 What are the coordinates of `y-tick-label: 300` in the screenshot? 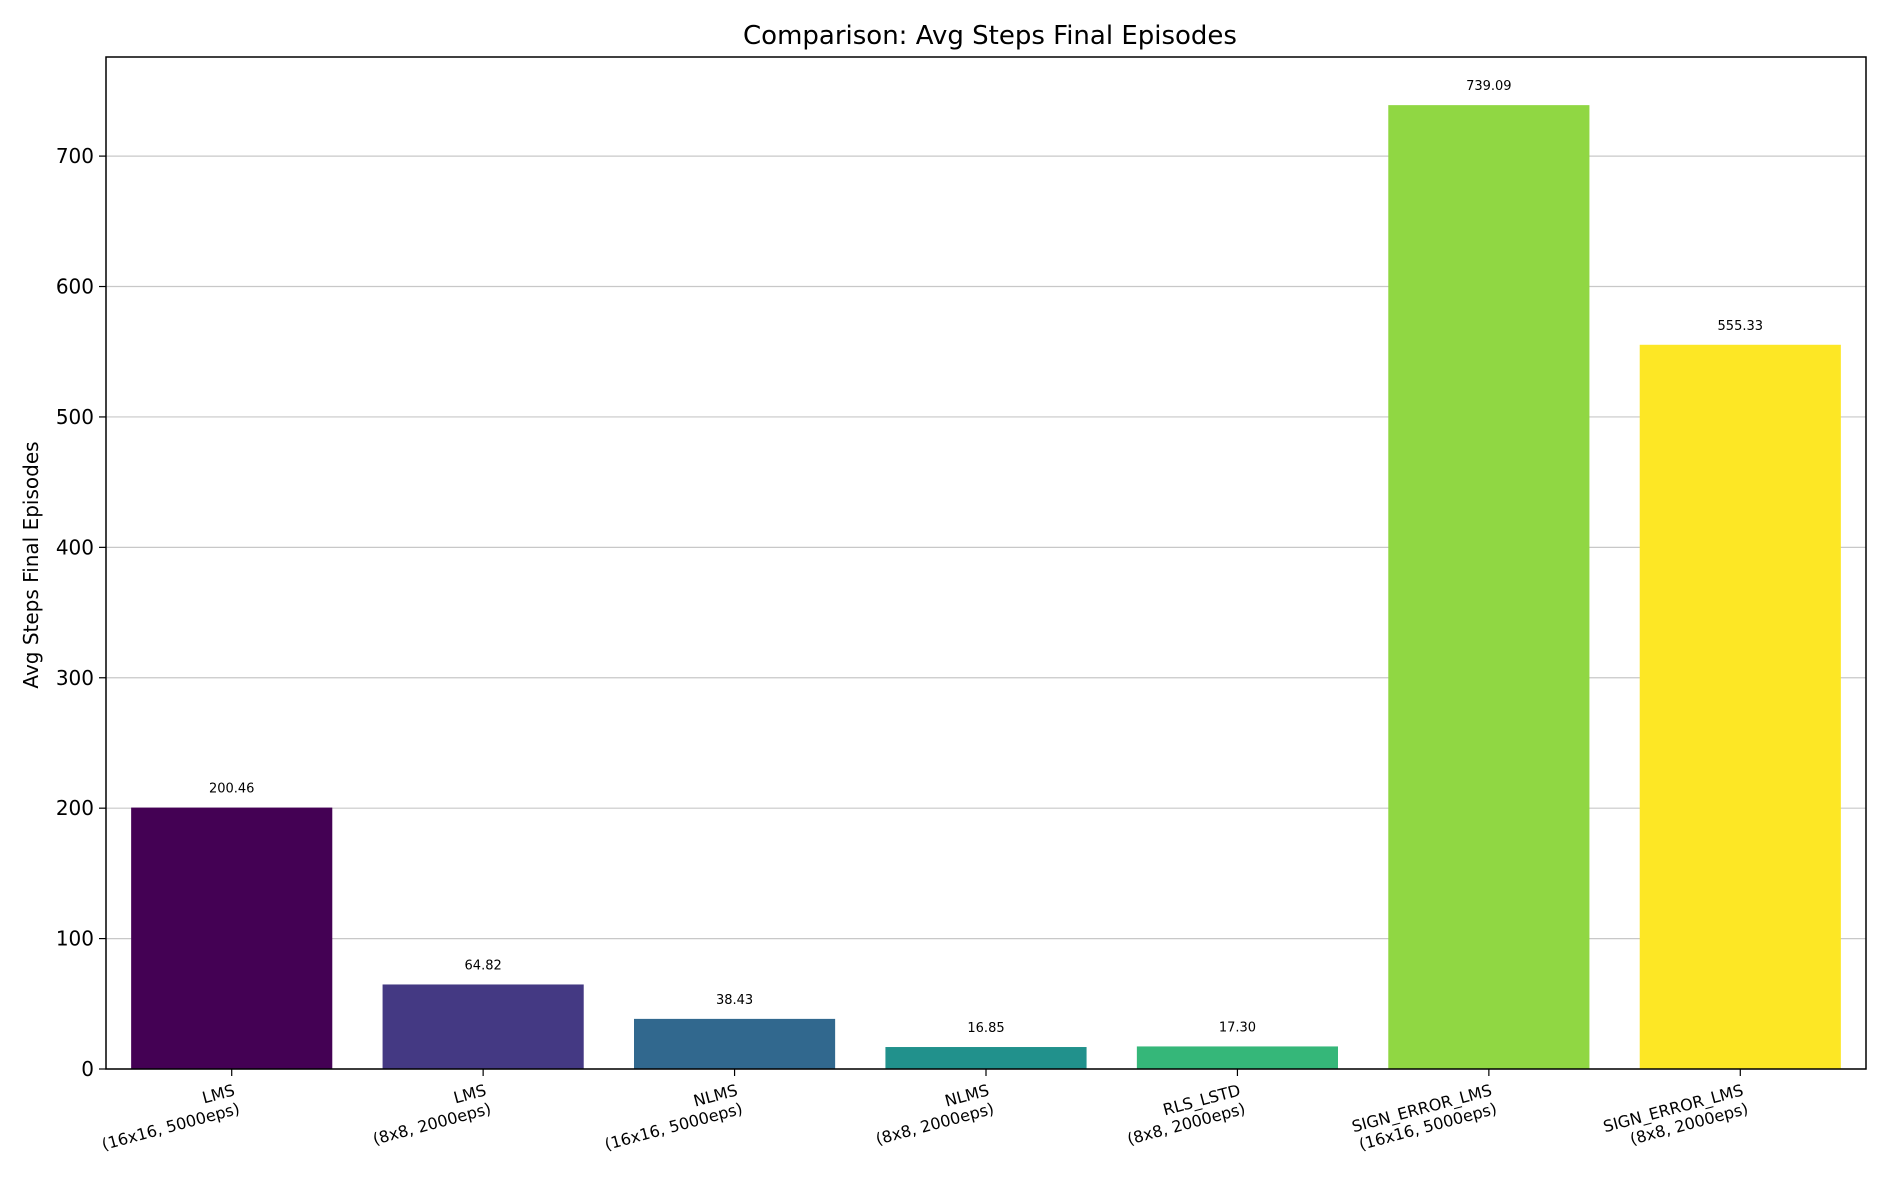 It's located at (75, 678).